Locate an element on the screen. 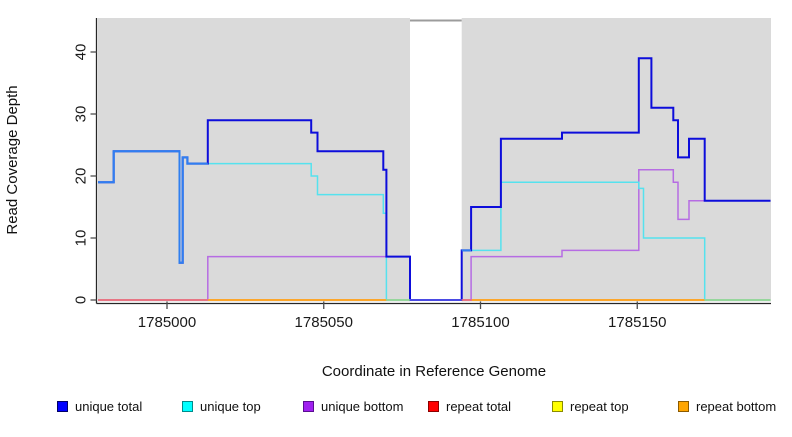 This screenshot has width=792, height=437. legend-item-repeat-bottom: repeat bottom is located at coordinates (727, 406).